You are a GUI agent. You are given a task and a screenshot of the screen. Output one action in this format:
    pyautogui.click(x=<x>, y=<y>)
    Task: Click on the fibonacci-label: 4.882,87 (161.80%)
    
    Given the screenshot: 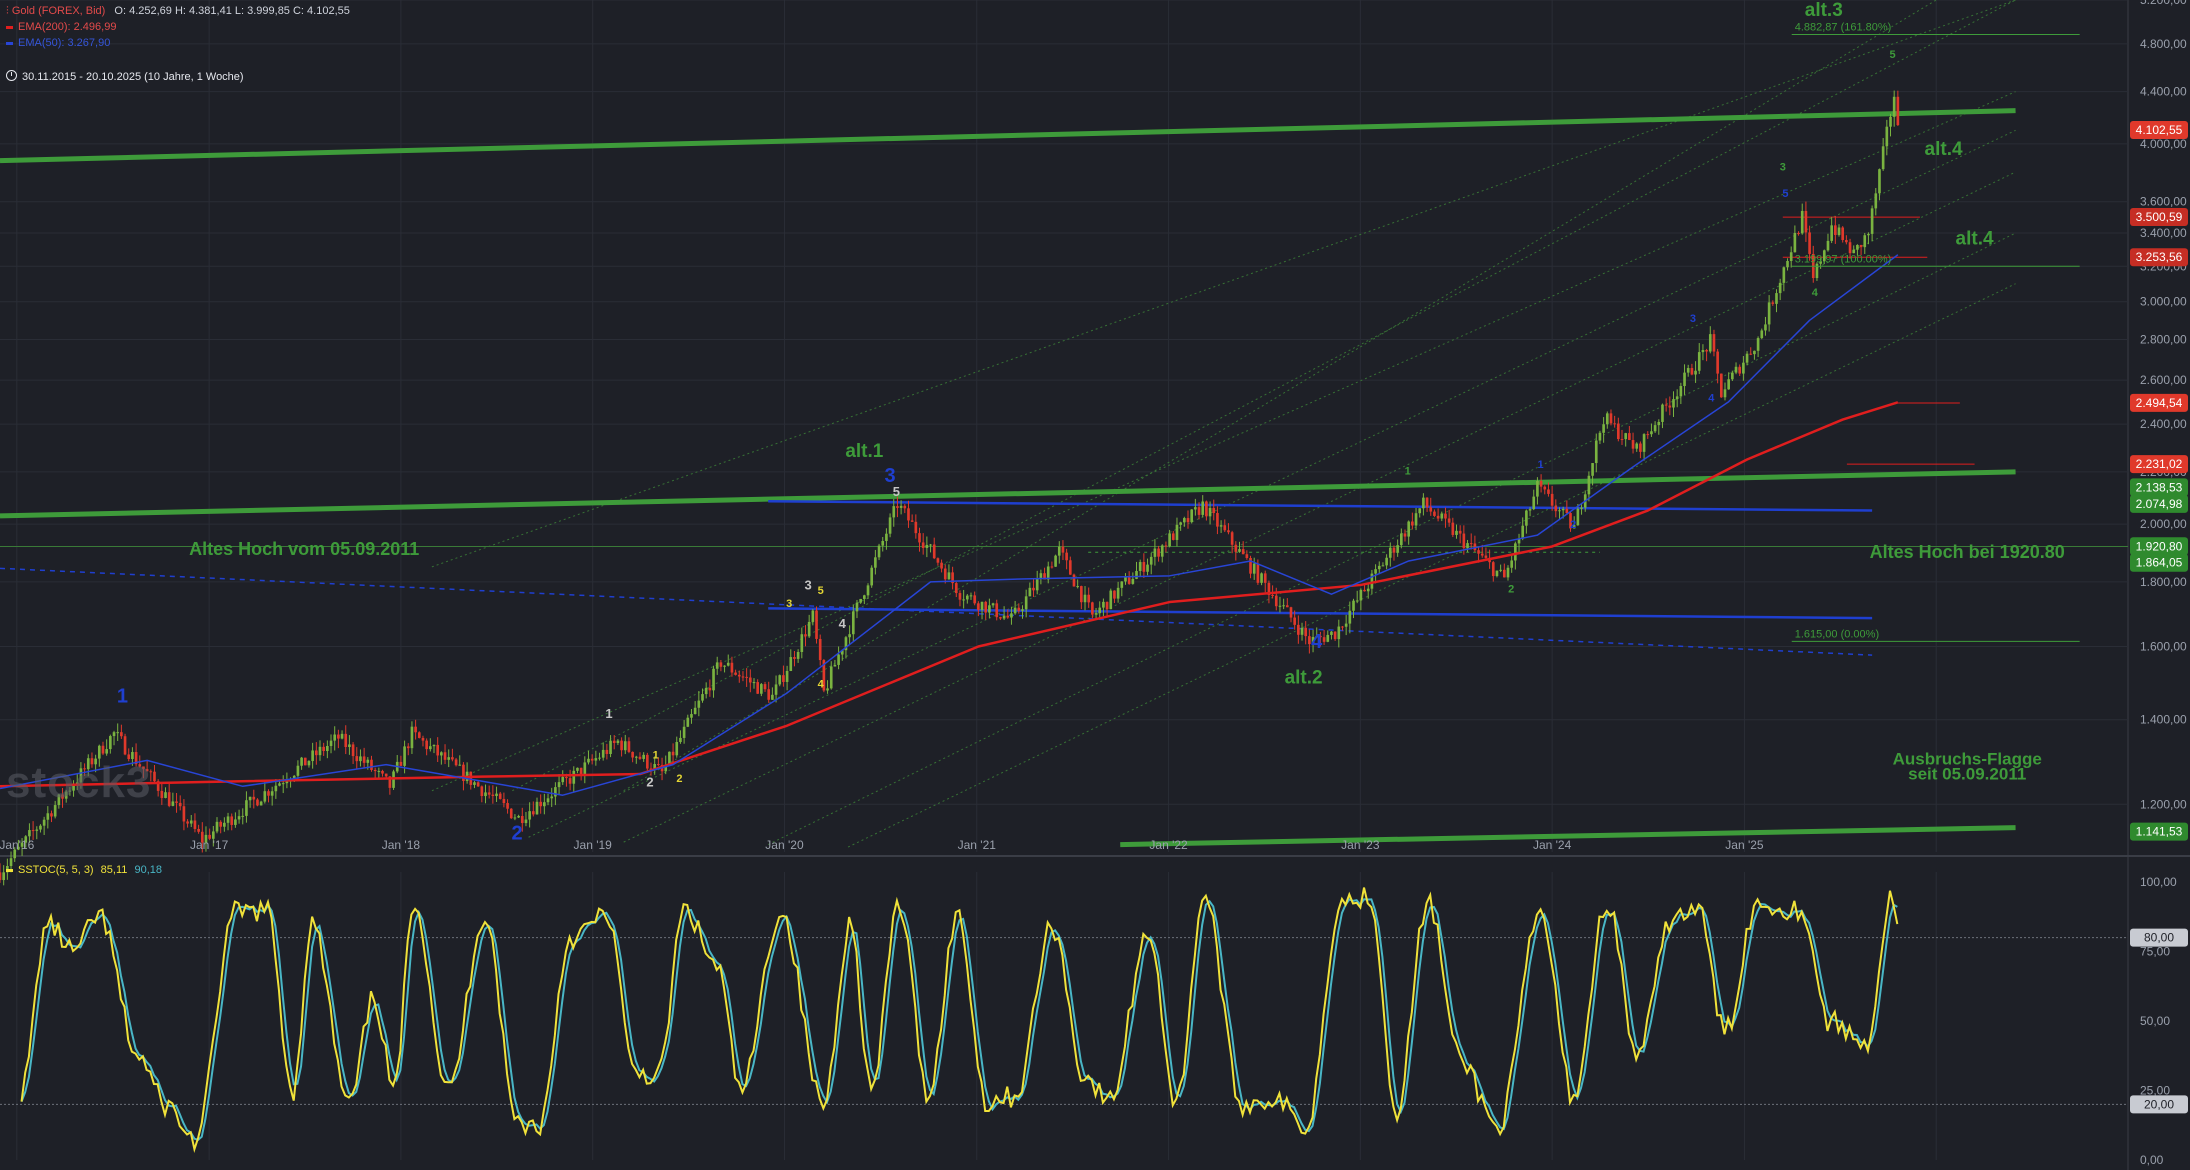 What is the action you would take?
    pyautogui.click(x=1843, y=28)
    